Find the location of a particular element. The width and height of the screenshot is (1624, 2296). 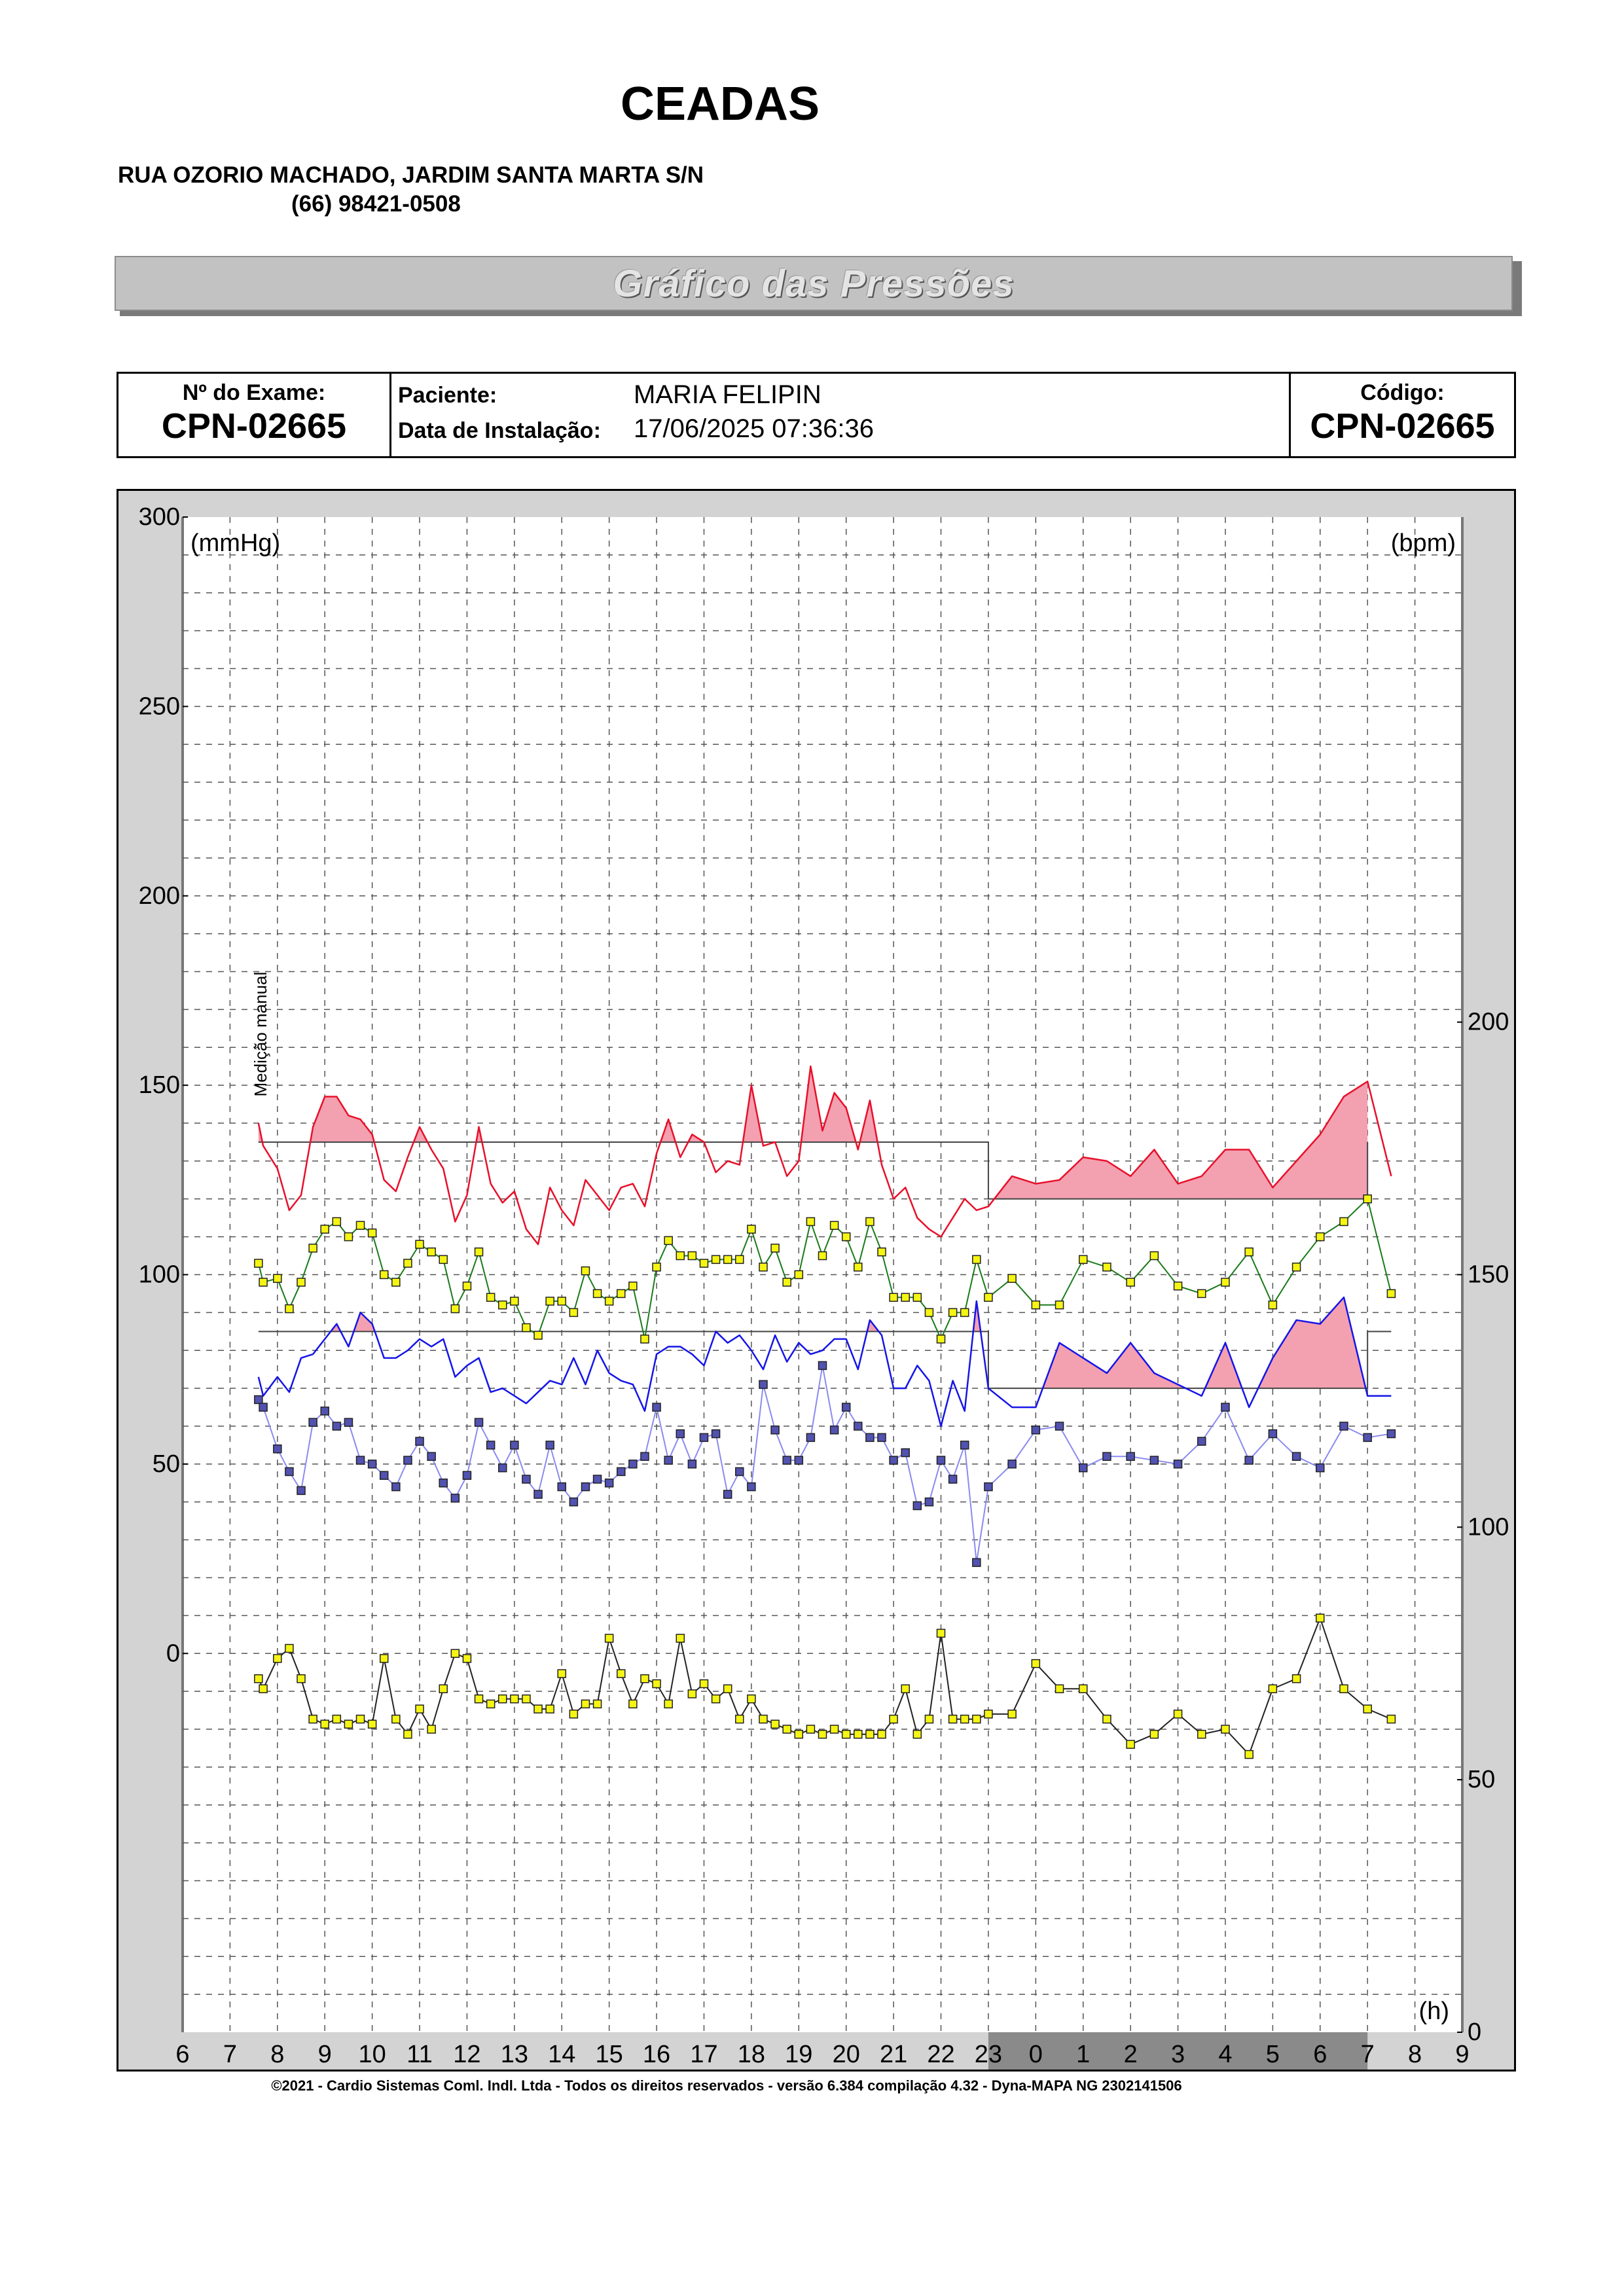

x-tick-label: 6 is located at coordinates (182, 2054).